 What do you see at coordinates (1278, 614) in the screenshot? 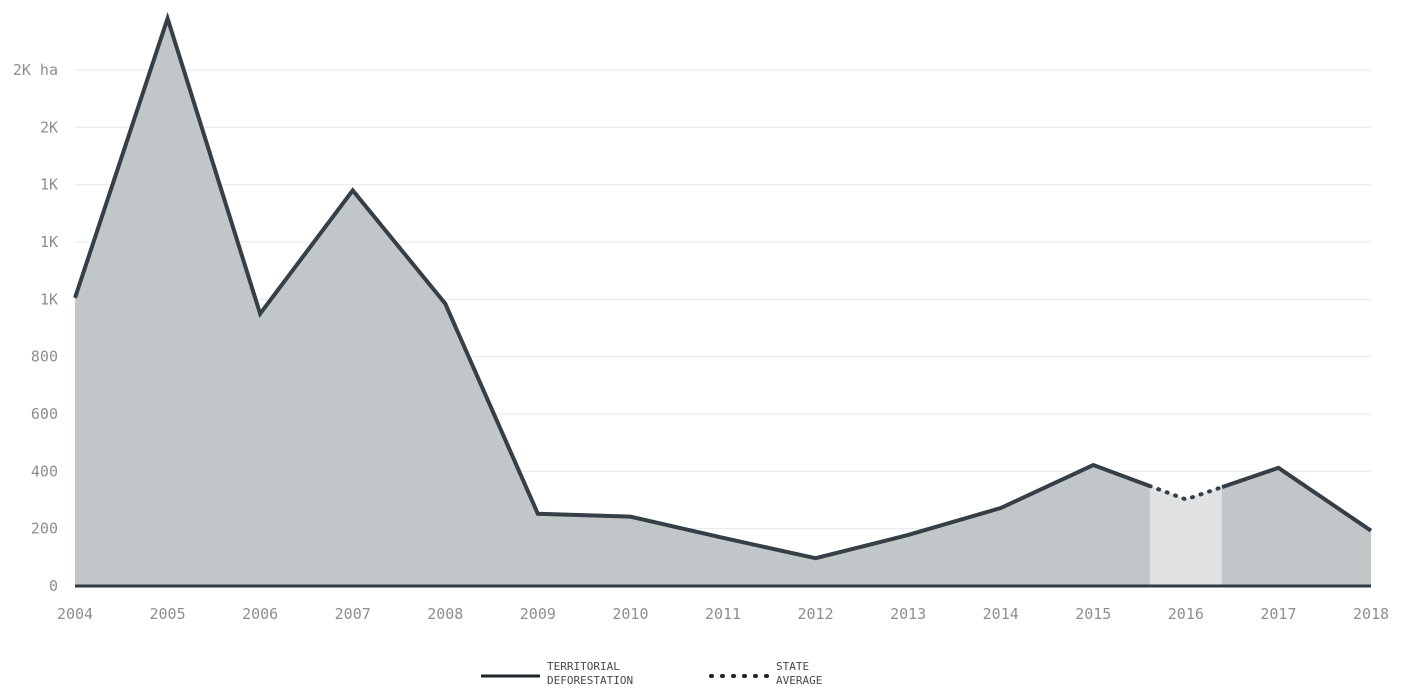
I see `x-tick-label-2017: 2017` at bounding box center [1278, 614].